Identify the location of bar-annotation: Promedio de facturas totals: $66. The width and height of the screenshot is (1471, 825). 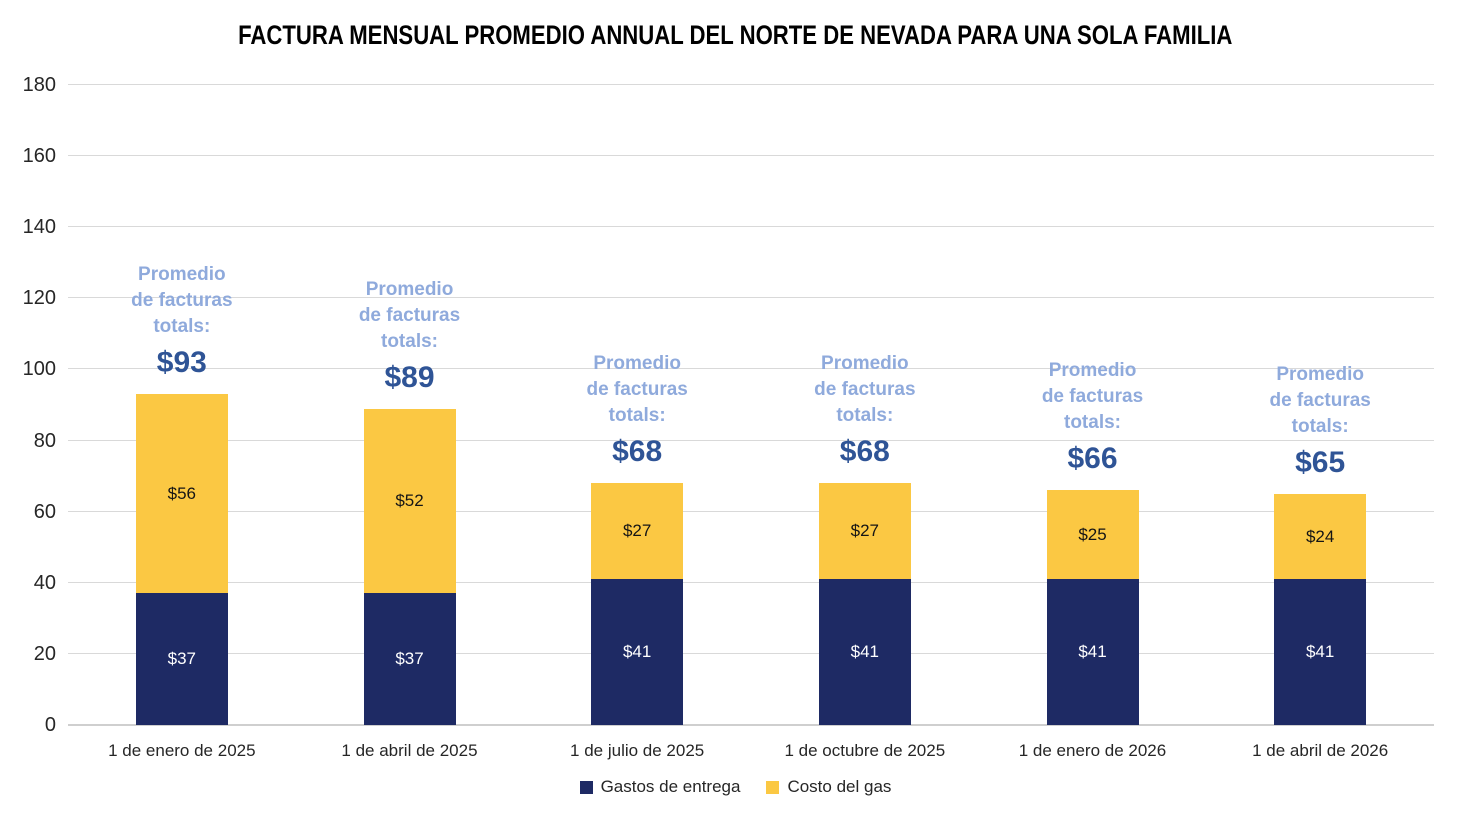
(1093, 417).